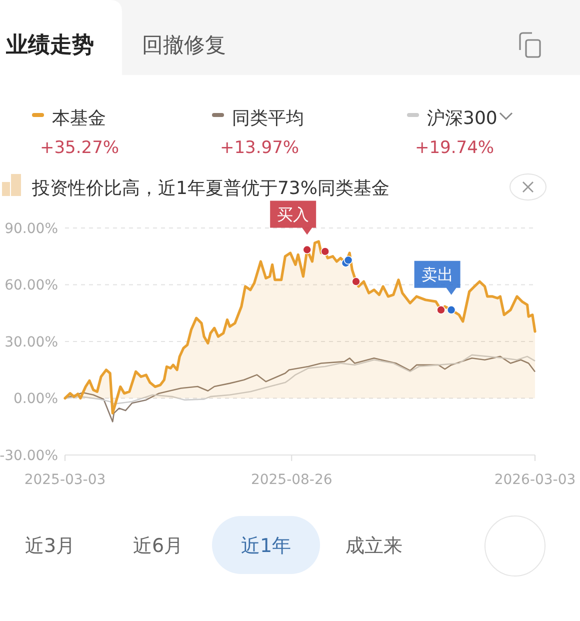  What do you see at coordinates (374, 546) in the screenshot?
I see `text: 成立来` at bounding box center [374, 546].